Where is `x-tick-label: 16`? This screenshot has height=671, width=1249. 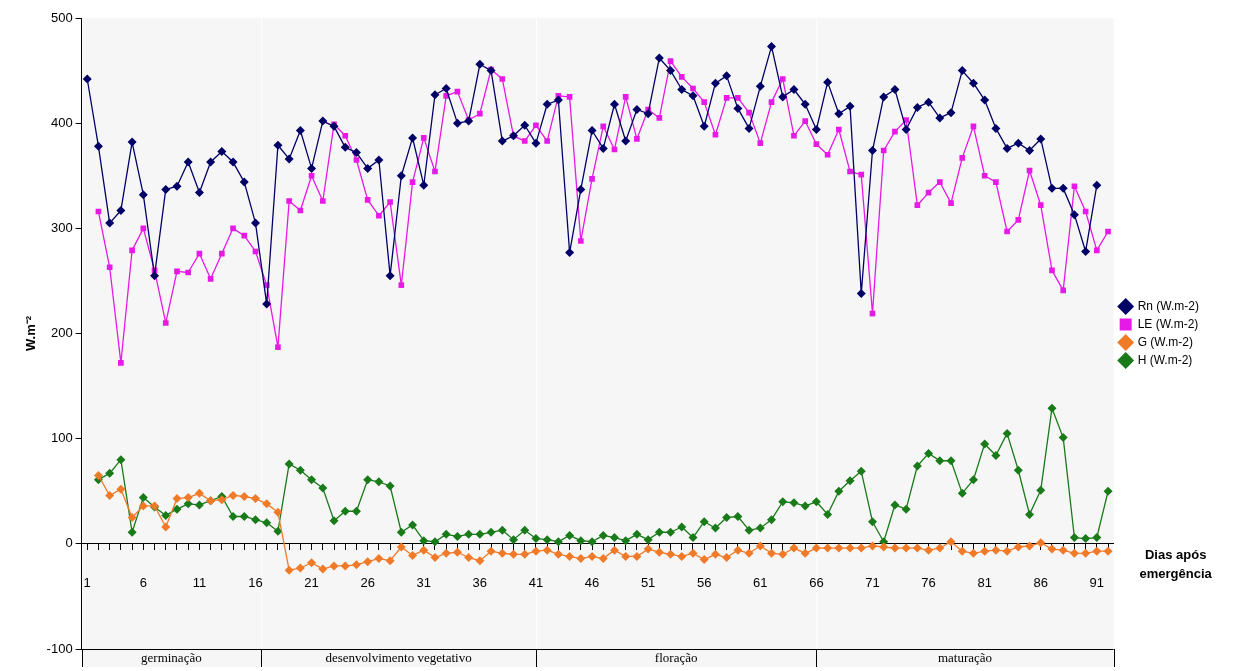
x-tick-label: 16 is located at coordinates (255, 583).